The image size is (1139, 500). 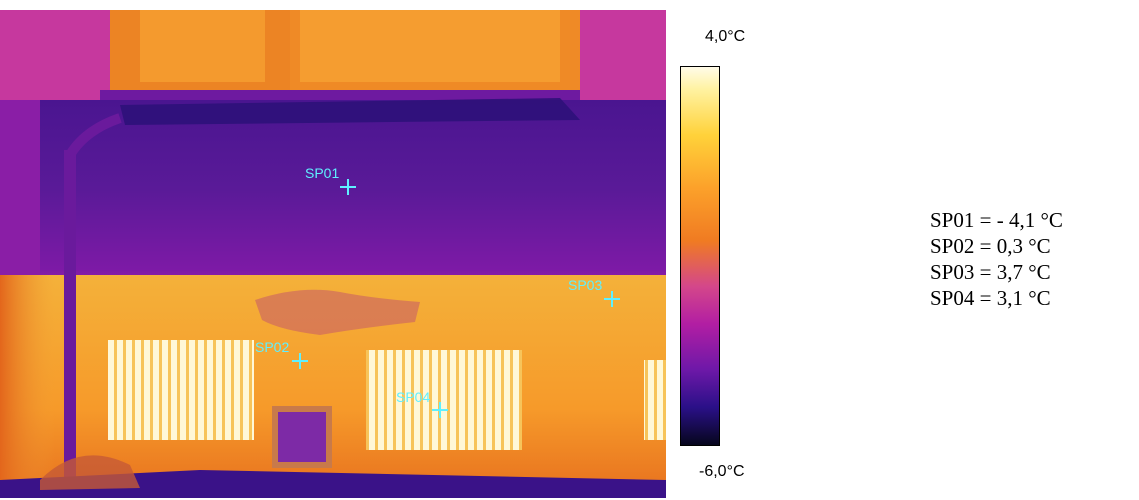 What do you see at coordinates (413, 397) in the screenshot?
I see `spot-label: SP04` at bounding box center [413, 397].